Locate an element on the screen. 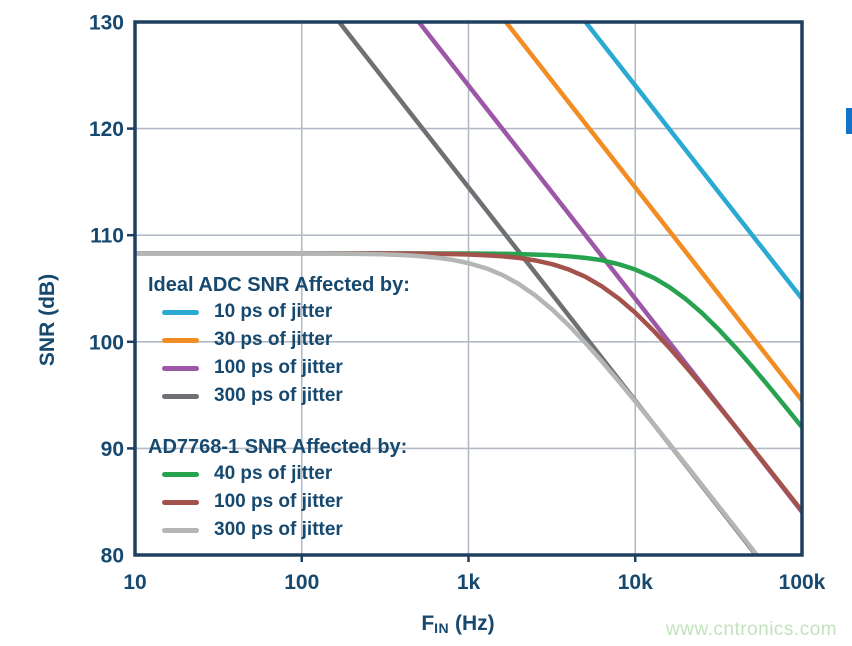 This screenshot has height=646, width=852. series-ideal-10ps is located at coordinates (692, 162).